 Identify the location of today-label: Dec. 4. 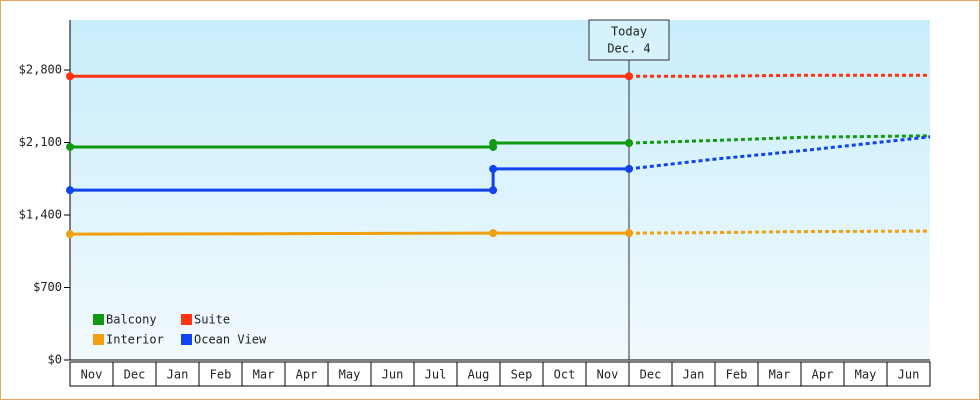
(628, 49).